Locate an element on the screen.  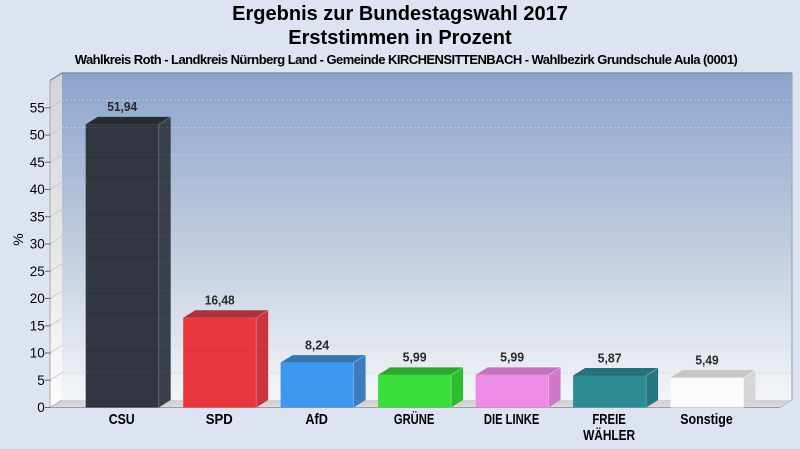
svg-text: 51,94 is located at coordinates (122, 106).